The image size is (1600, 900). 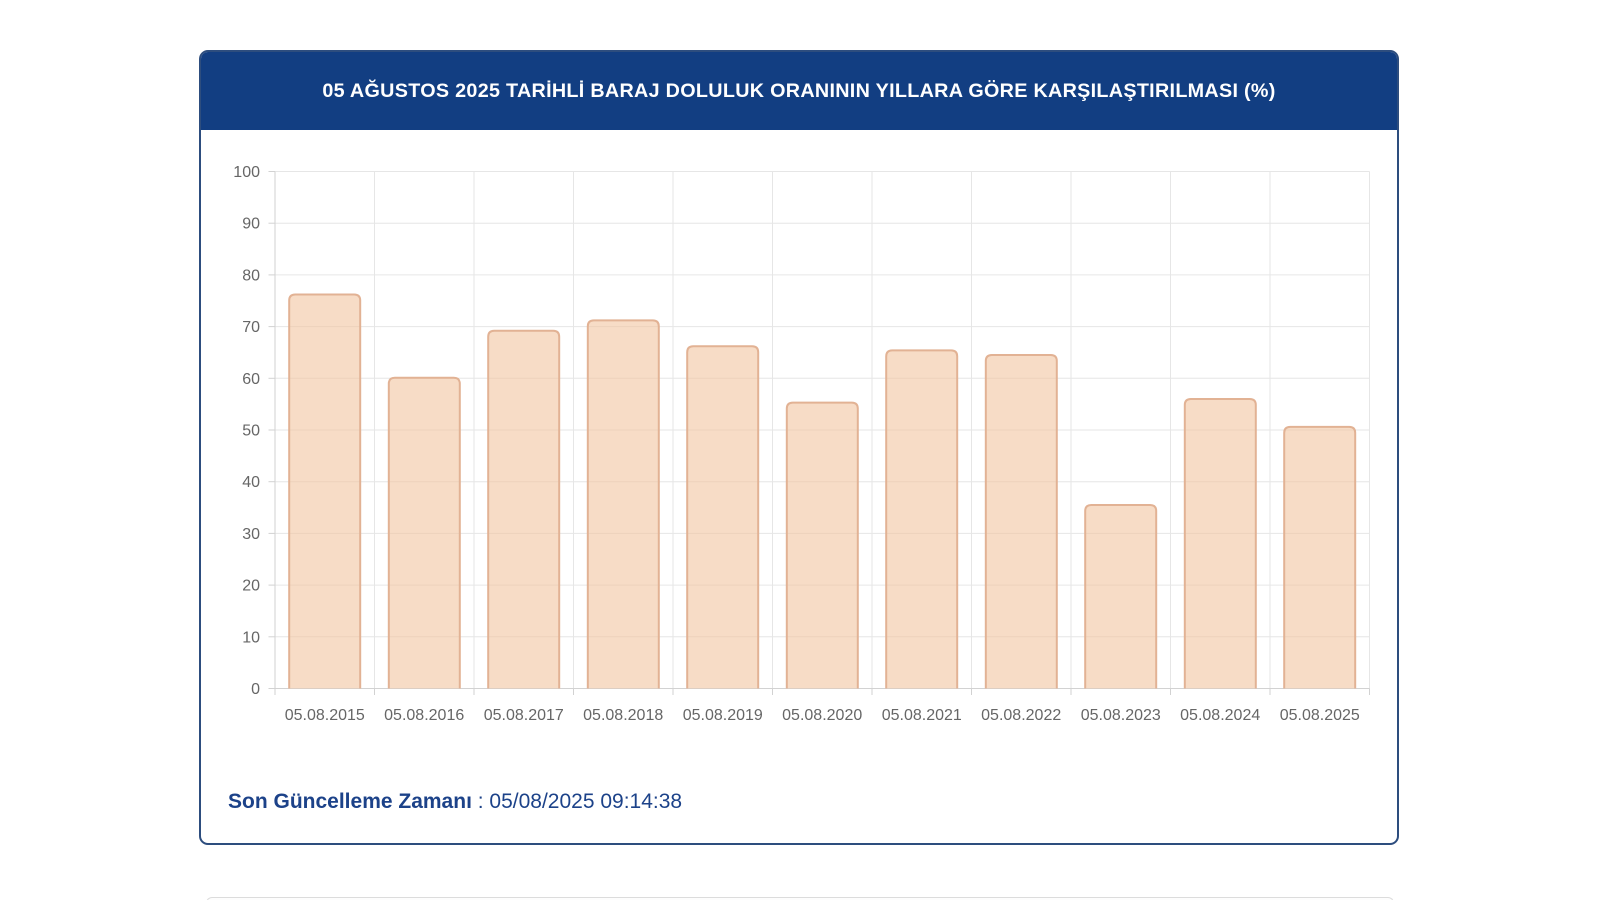 What do you see at coordinates (246, 172) in the screenshot?
I see `svg-text: 100` at bounding box center [246, 172].